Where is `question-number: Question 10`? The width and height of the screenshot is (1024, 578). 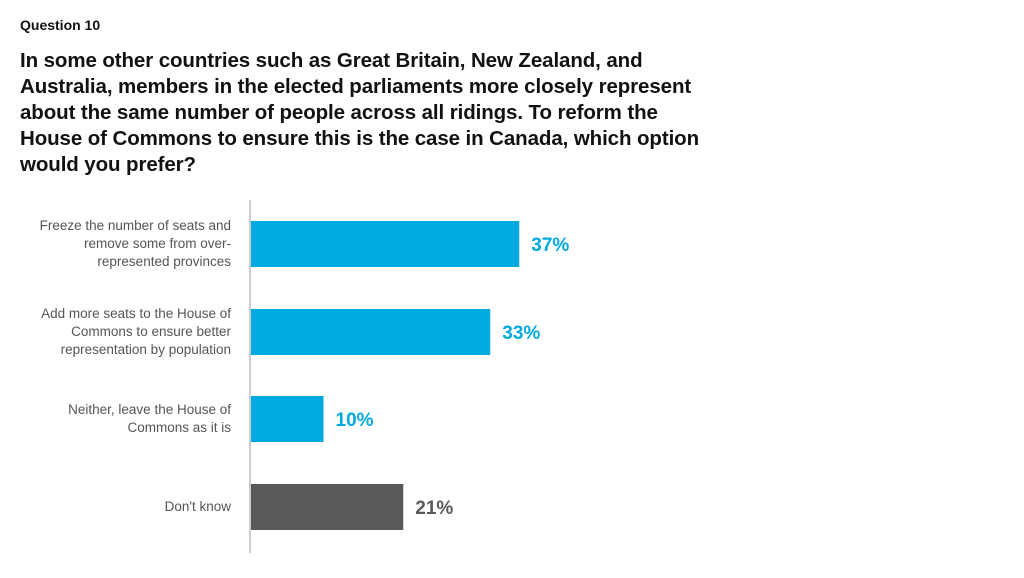 question-number: Question 10 is located at coordinates (60, 25).